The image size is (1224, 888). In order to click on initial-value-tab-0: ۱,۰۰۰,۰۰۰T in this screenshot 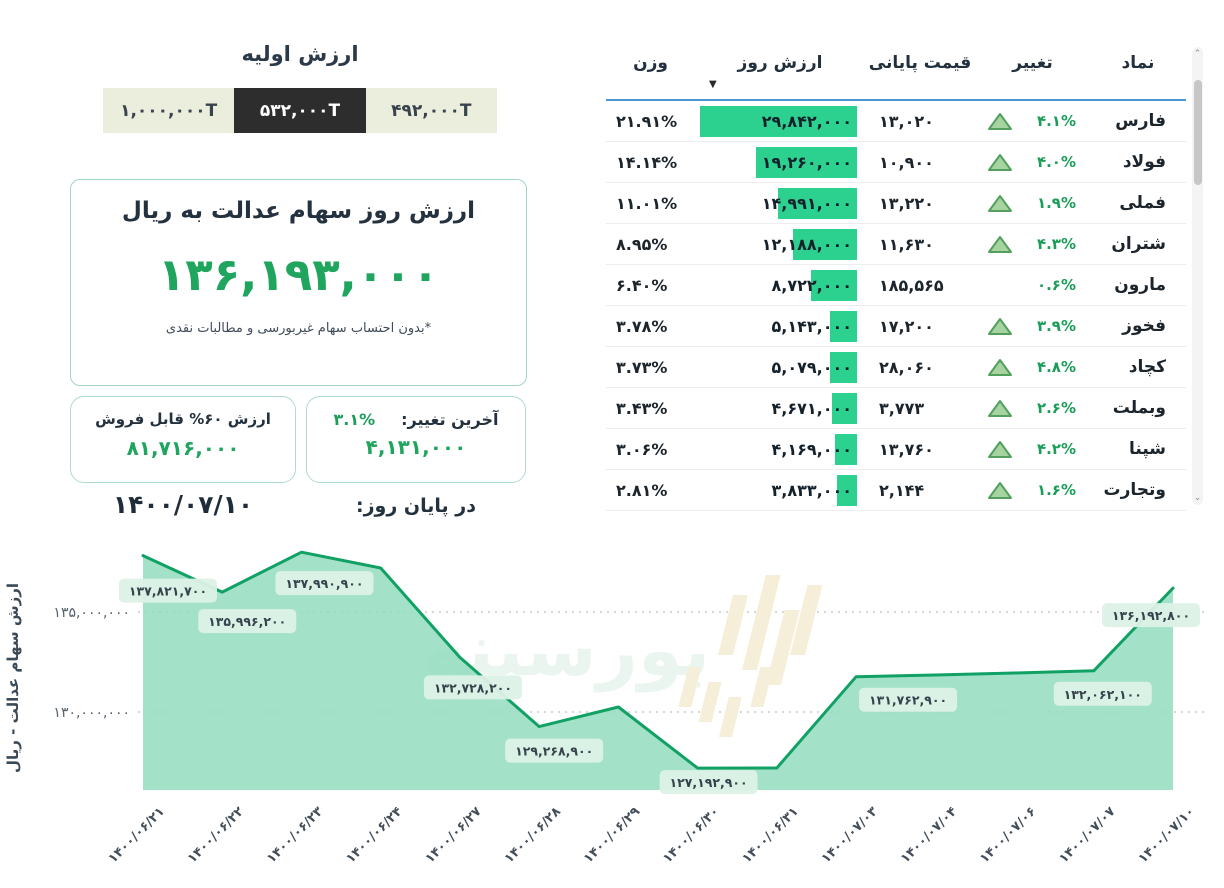, I will do `click(169, 110)`.